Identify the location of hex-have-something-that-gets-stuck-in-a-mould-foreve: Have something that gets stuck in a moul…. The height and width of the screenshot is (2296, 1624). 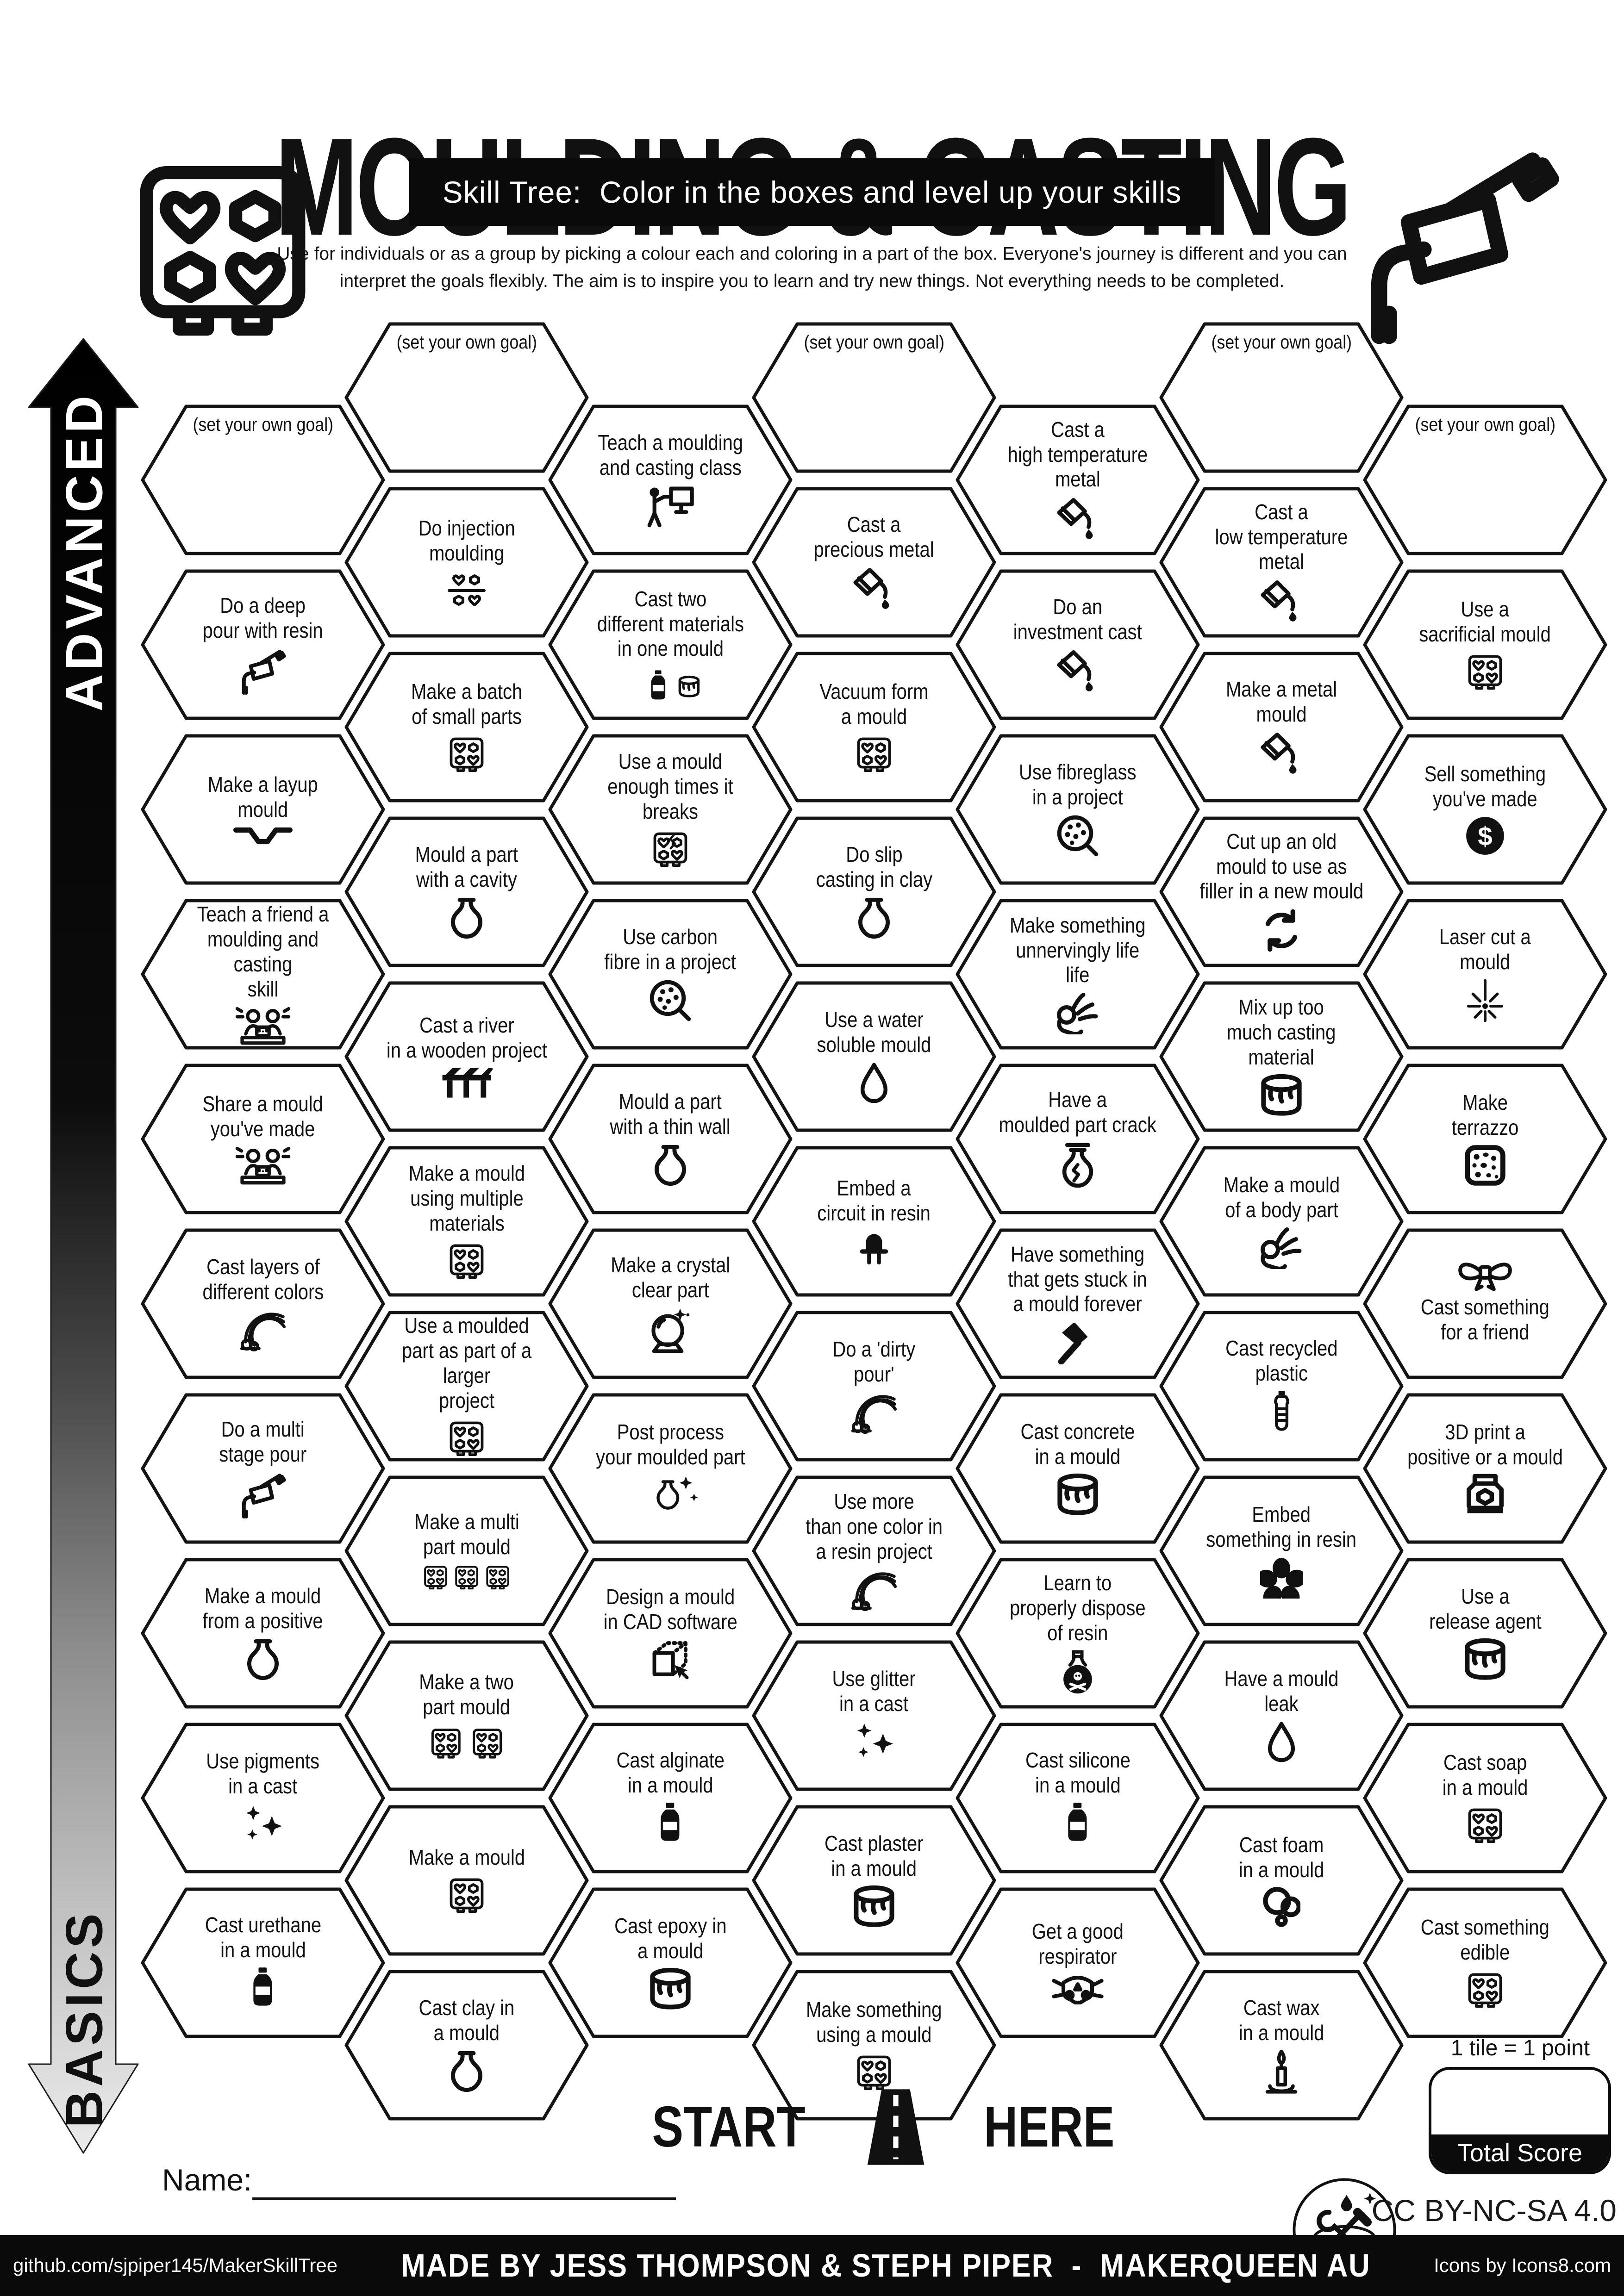
(1077, 1303).